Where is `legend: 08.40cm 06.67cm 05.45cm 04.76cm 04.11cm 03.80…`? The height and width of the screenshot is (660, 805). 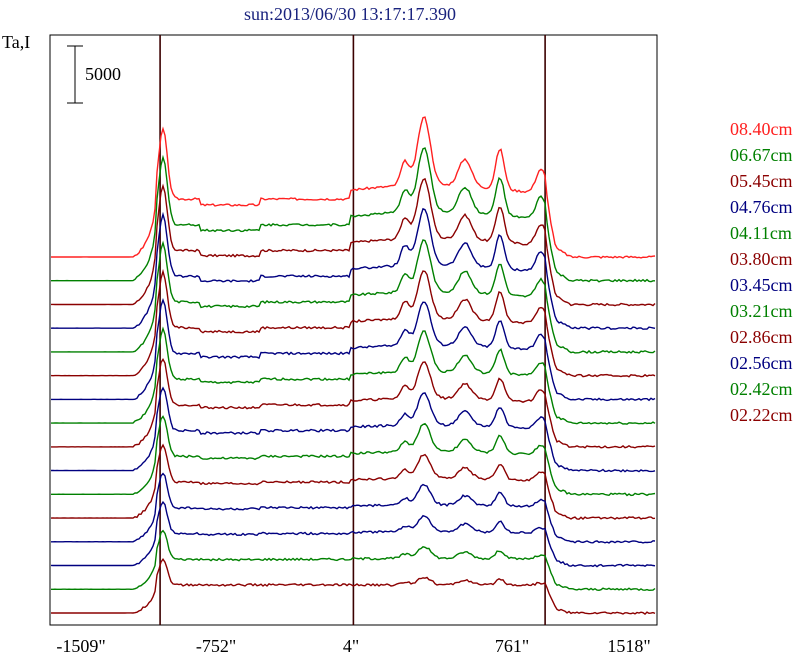
legend: 08.40cm 06.67cm 05.45cm 04.76cm 04.11cm 03.80… is located at coordinates (761, 272).